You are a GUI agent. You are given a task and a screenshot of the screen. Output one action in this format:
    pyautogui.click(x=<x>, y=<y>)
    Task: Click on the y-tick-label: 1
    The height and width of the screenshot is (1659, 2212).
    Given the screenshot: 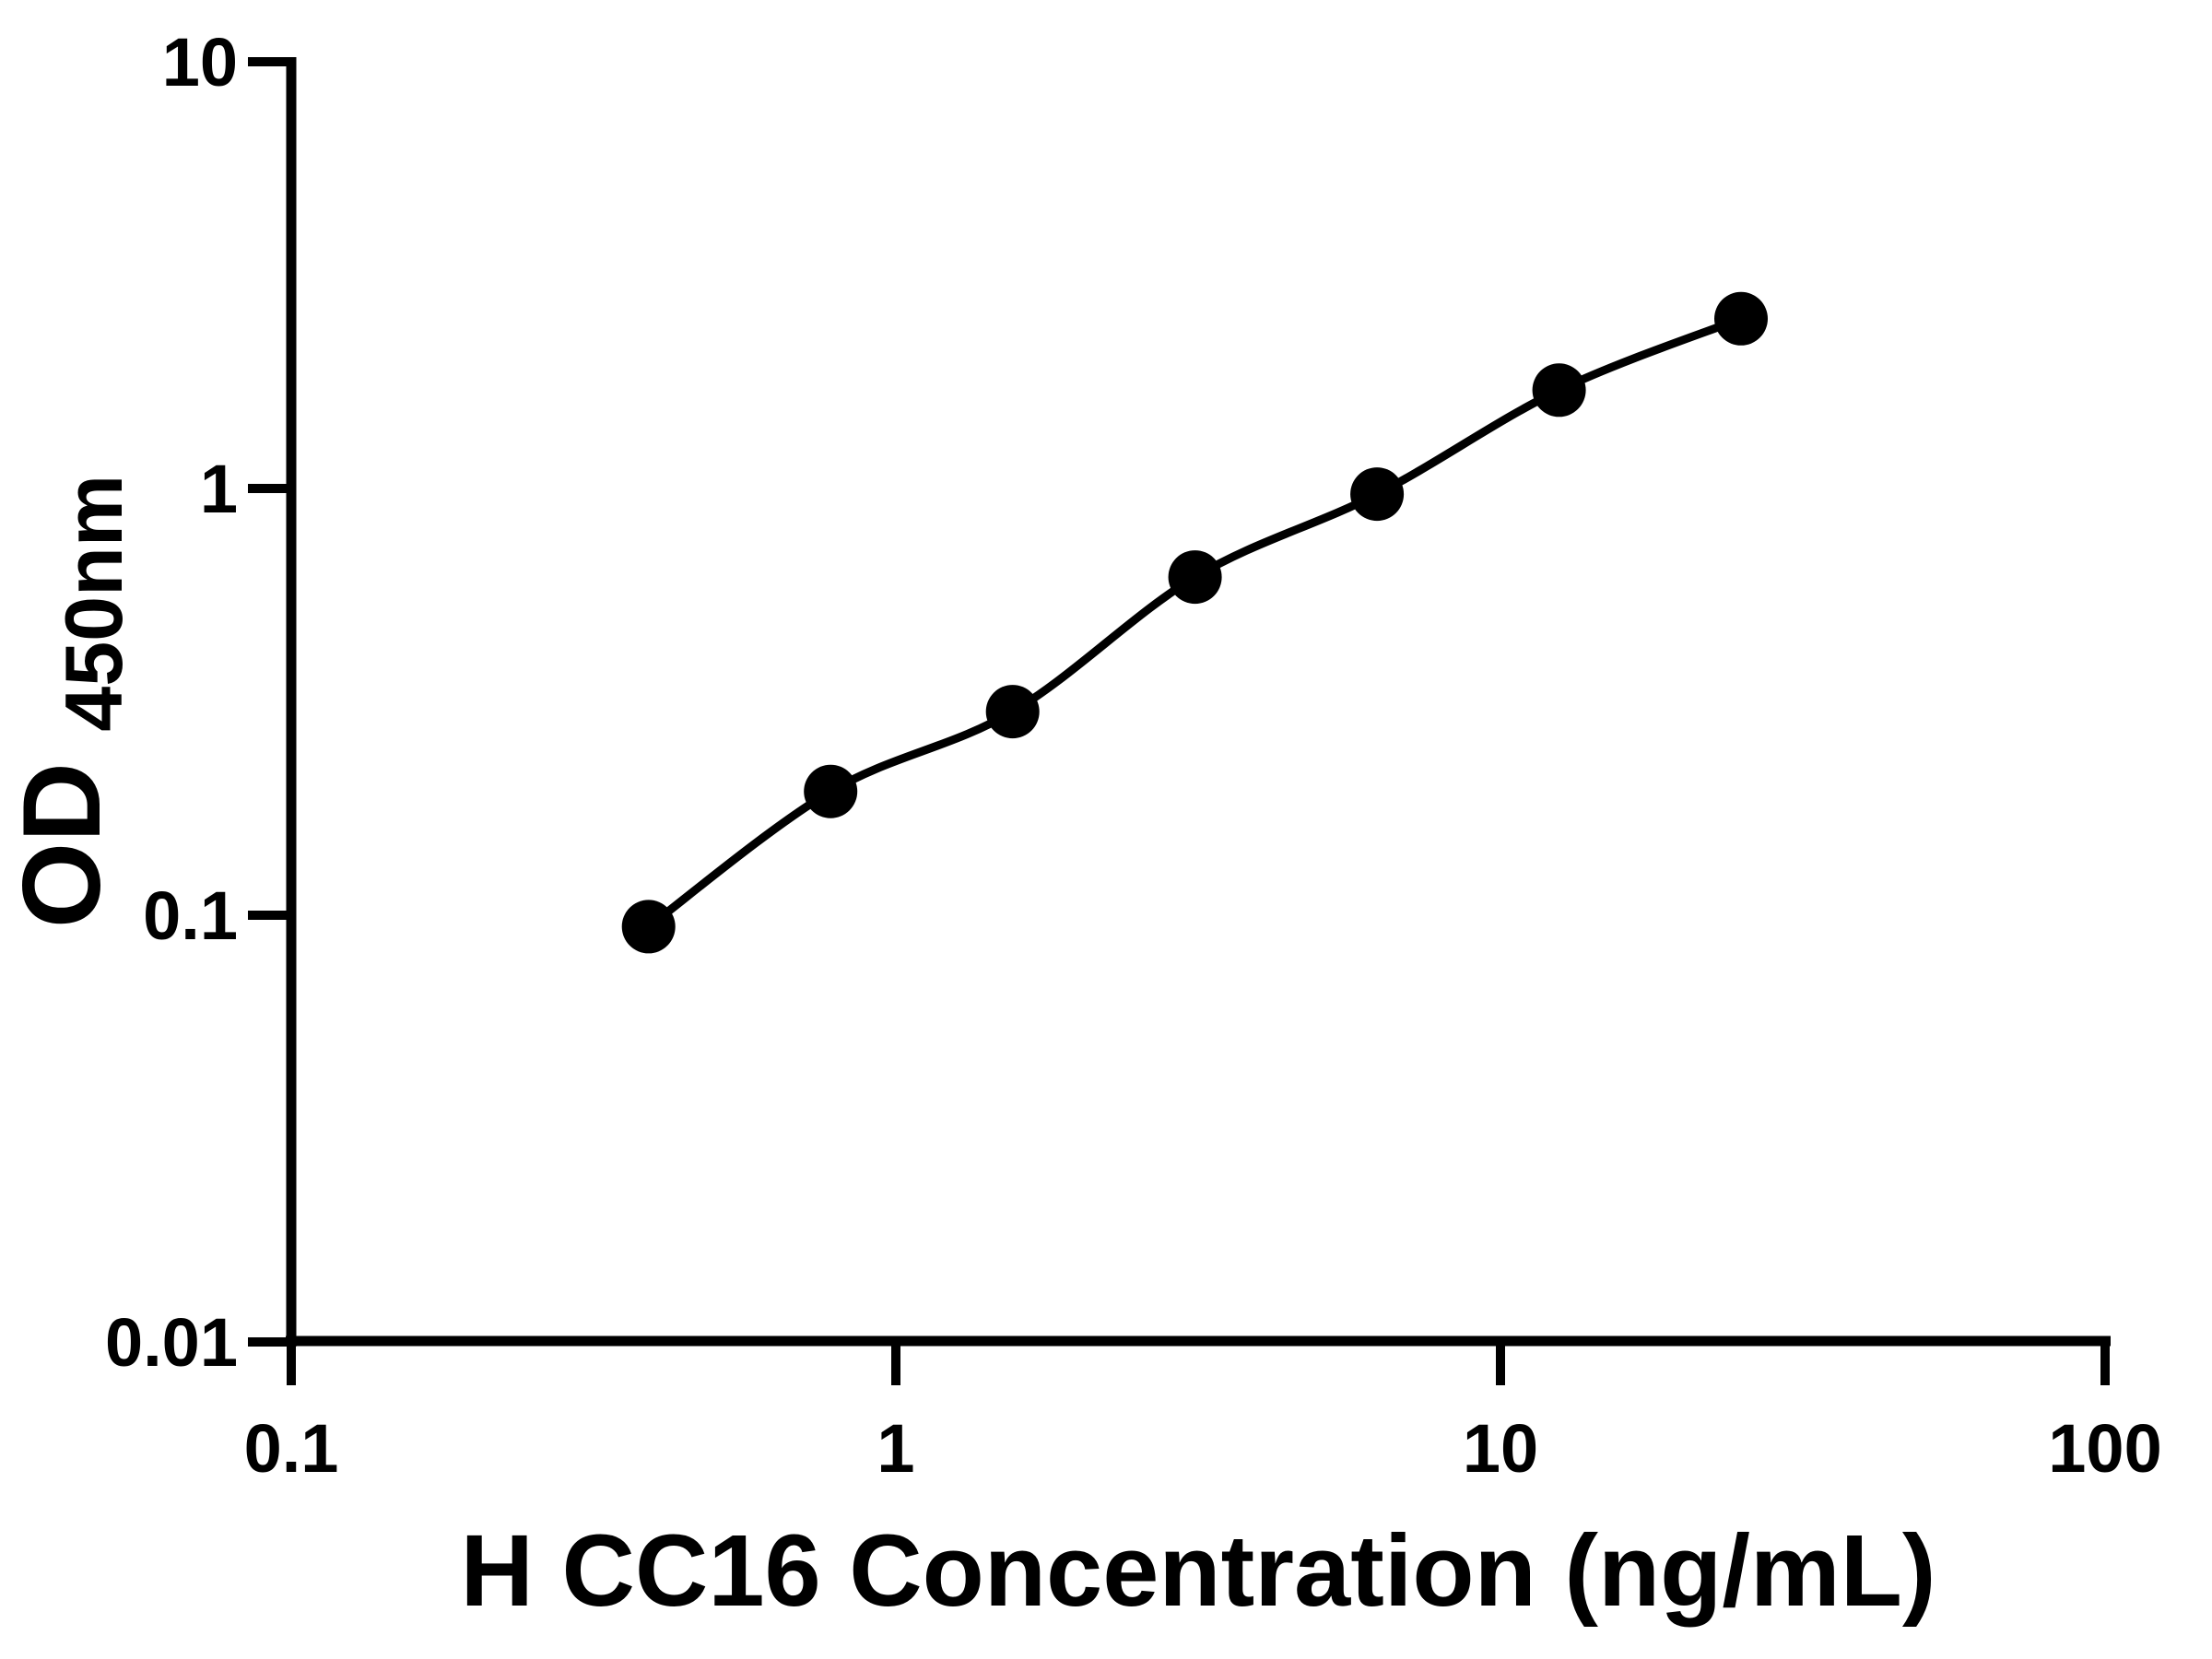 What is the action you would take?
    pyautogui.click(x=219, y=489)
    